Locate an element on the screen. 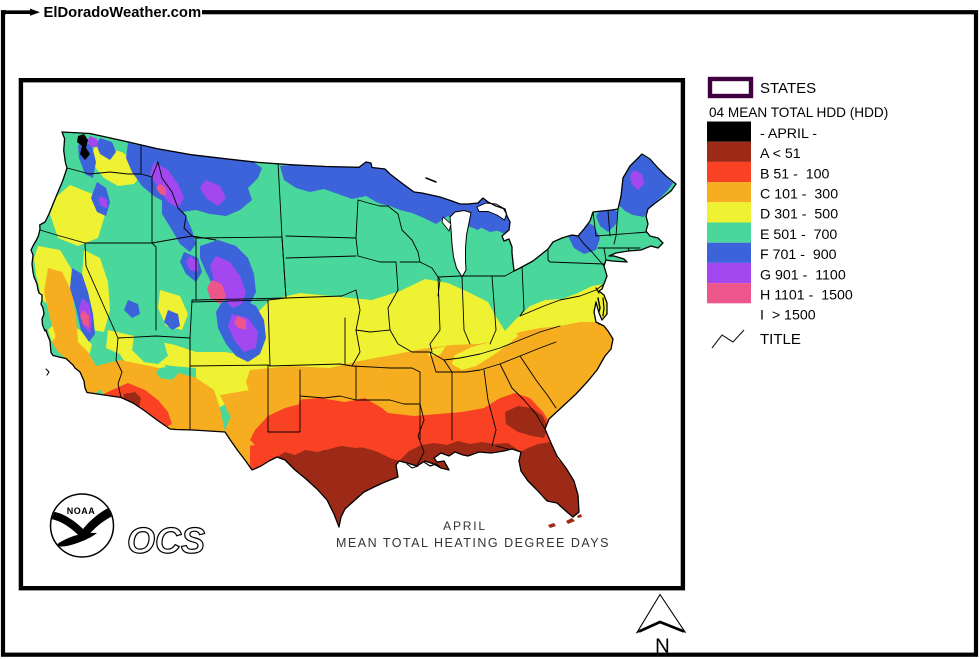 The width and height of the screenshot is (980, 659). svg-text:MEAN TOTAL HEATING DEGREE: MEAN TOTAL HEATING DEGREE DAYS is located at coordinates (473, 543).